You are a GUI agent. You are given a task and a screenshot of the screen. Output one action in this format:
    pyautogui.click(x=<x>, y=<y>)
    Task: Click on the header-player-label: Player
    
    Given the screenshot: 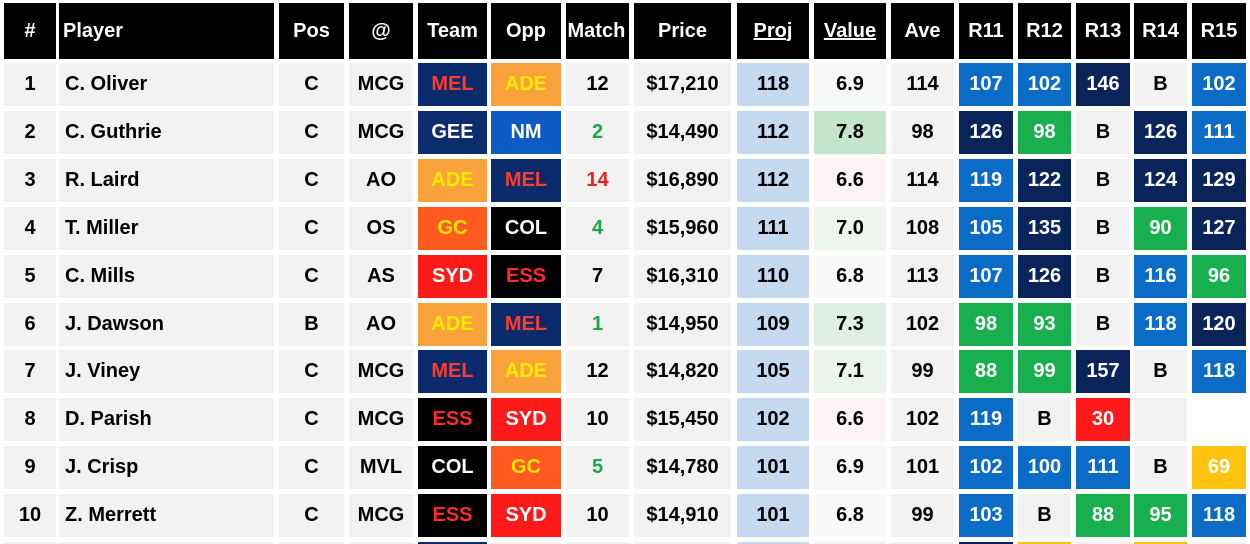 What is the action you would take?
    pyautogui.click(x=93, y=30)
    